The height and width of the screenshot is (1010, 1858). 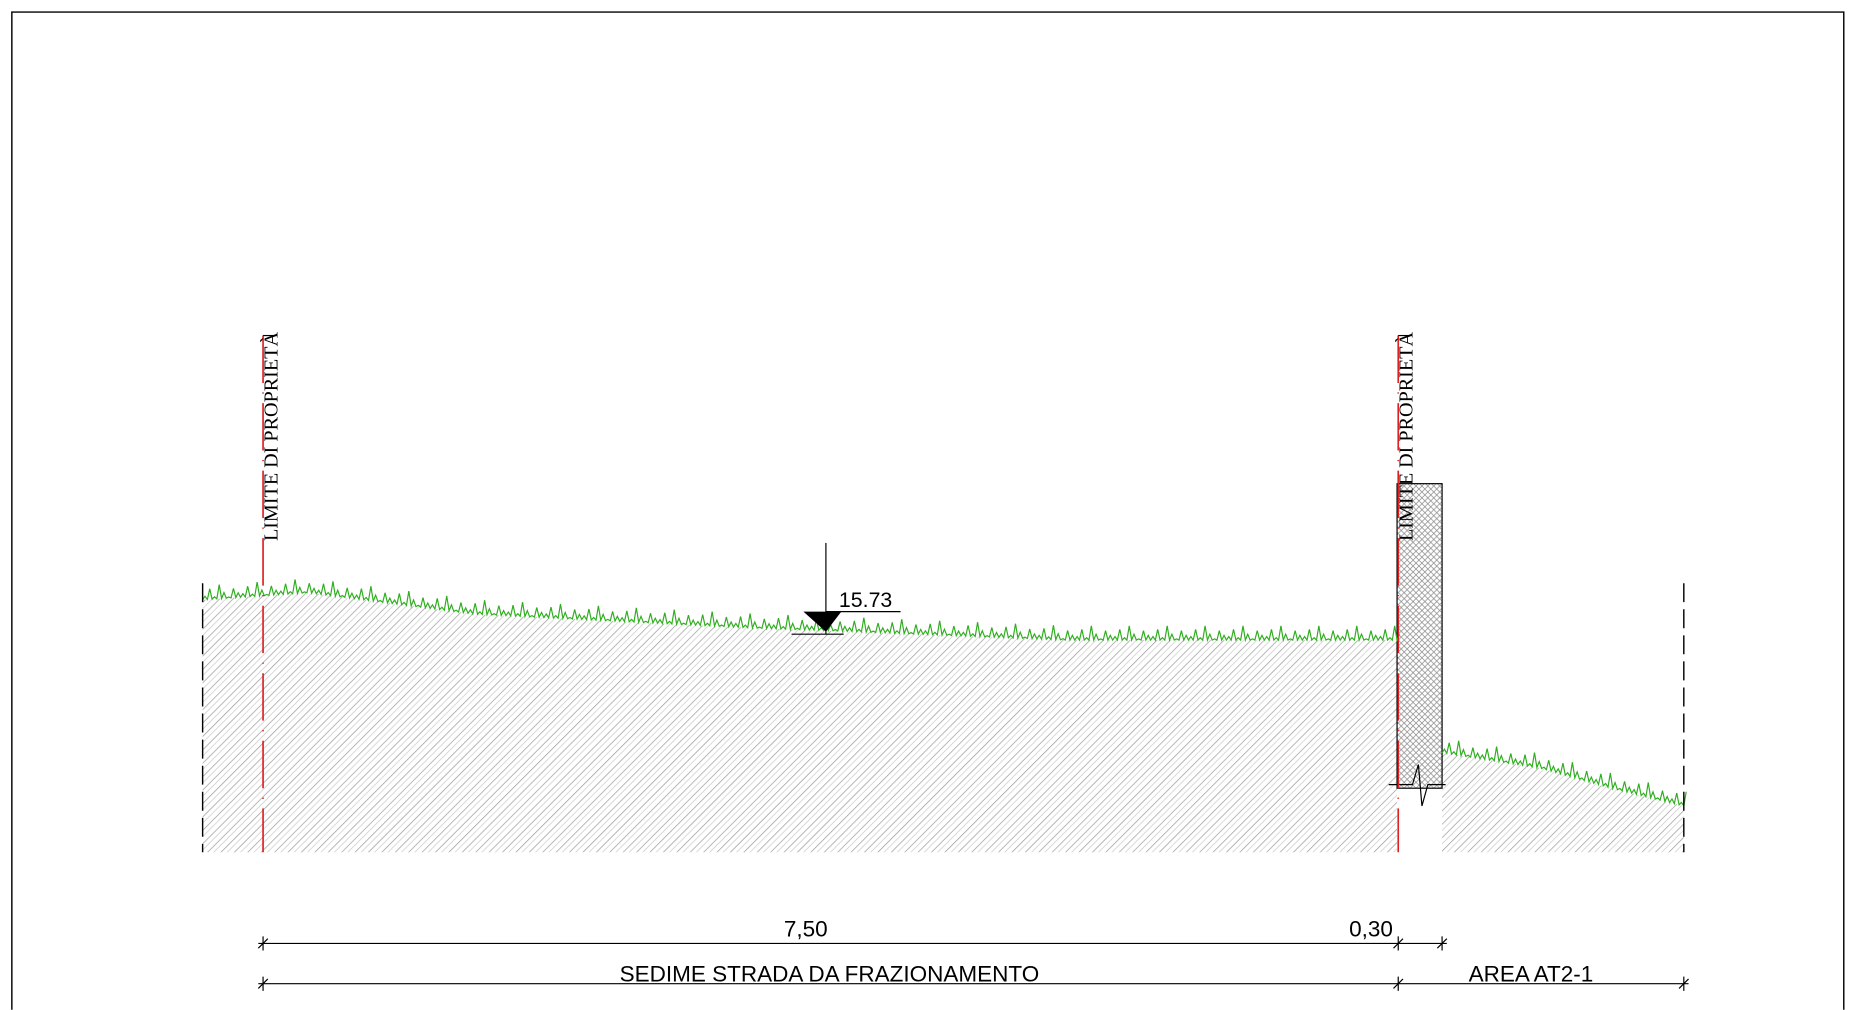 What do you see at coordinates (1419, 636) in the screenshot?
I see `wall` at bounding box center [1419, 636].